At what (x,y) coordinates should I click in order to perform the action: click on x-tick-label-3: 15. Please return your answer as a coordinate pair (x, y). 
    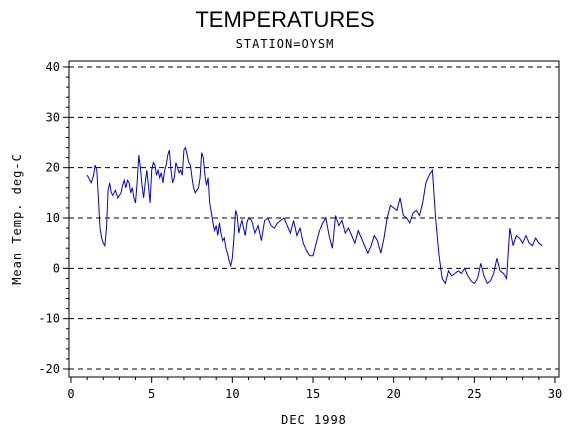
    Looking at the image, I should click on (313, 394).